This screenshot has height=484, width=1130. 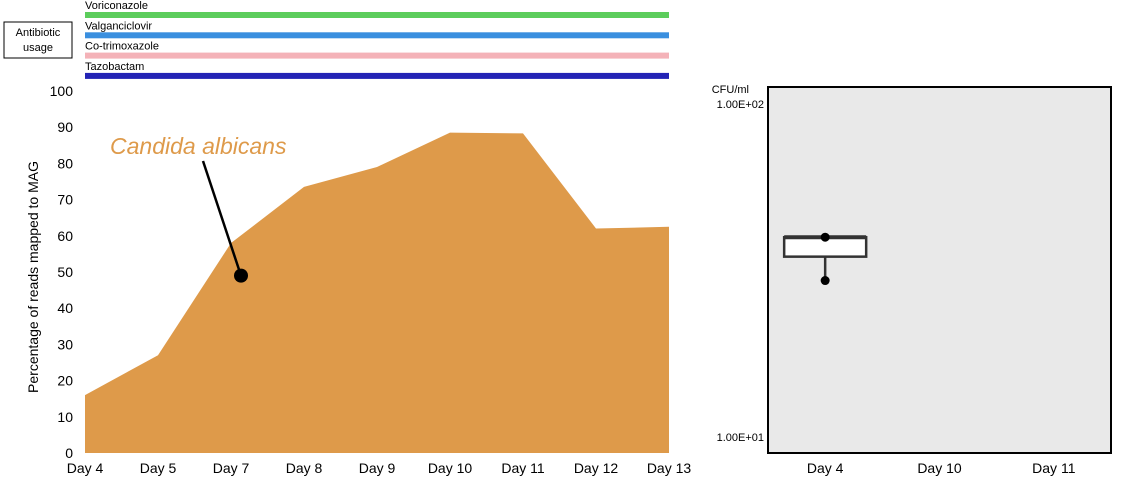 What do you see at coordinates (65, 200) in the screenshot?
I see `area-y-tick-70: 70` at bounding box center [65, 200].